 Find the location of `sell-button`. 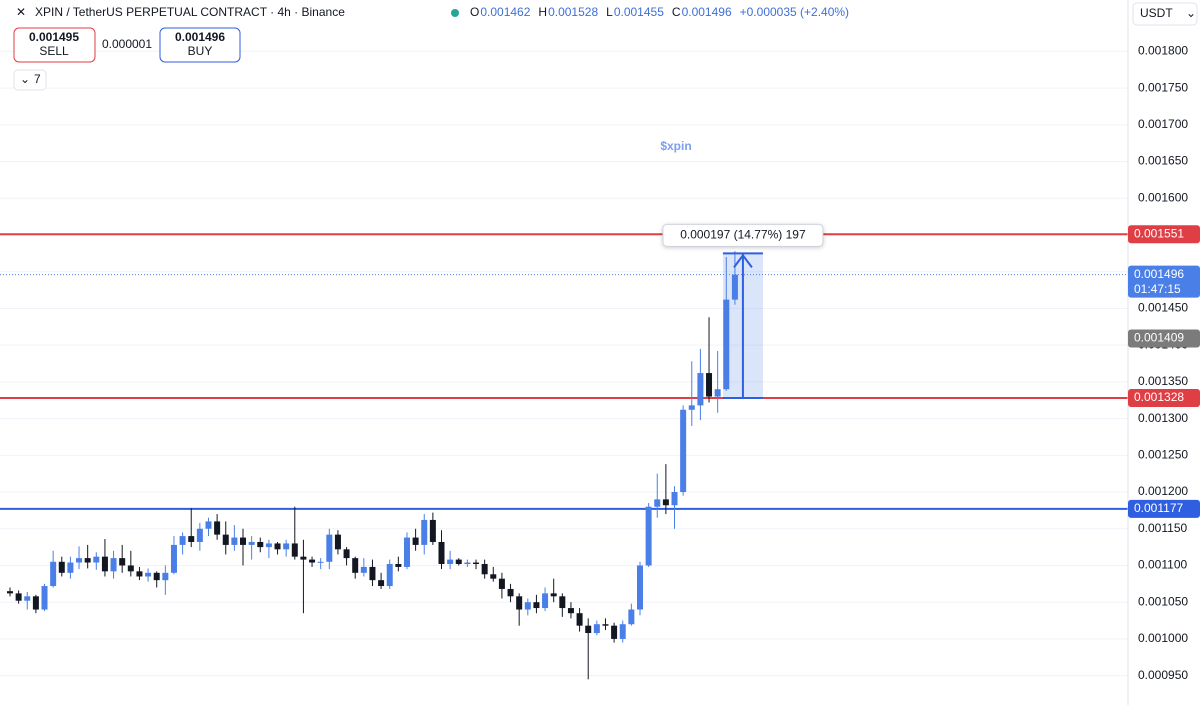

sell-button is located at coordinates (54, 45).